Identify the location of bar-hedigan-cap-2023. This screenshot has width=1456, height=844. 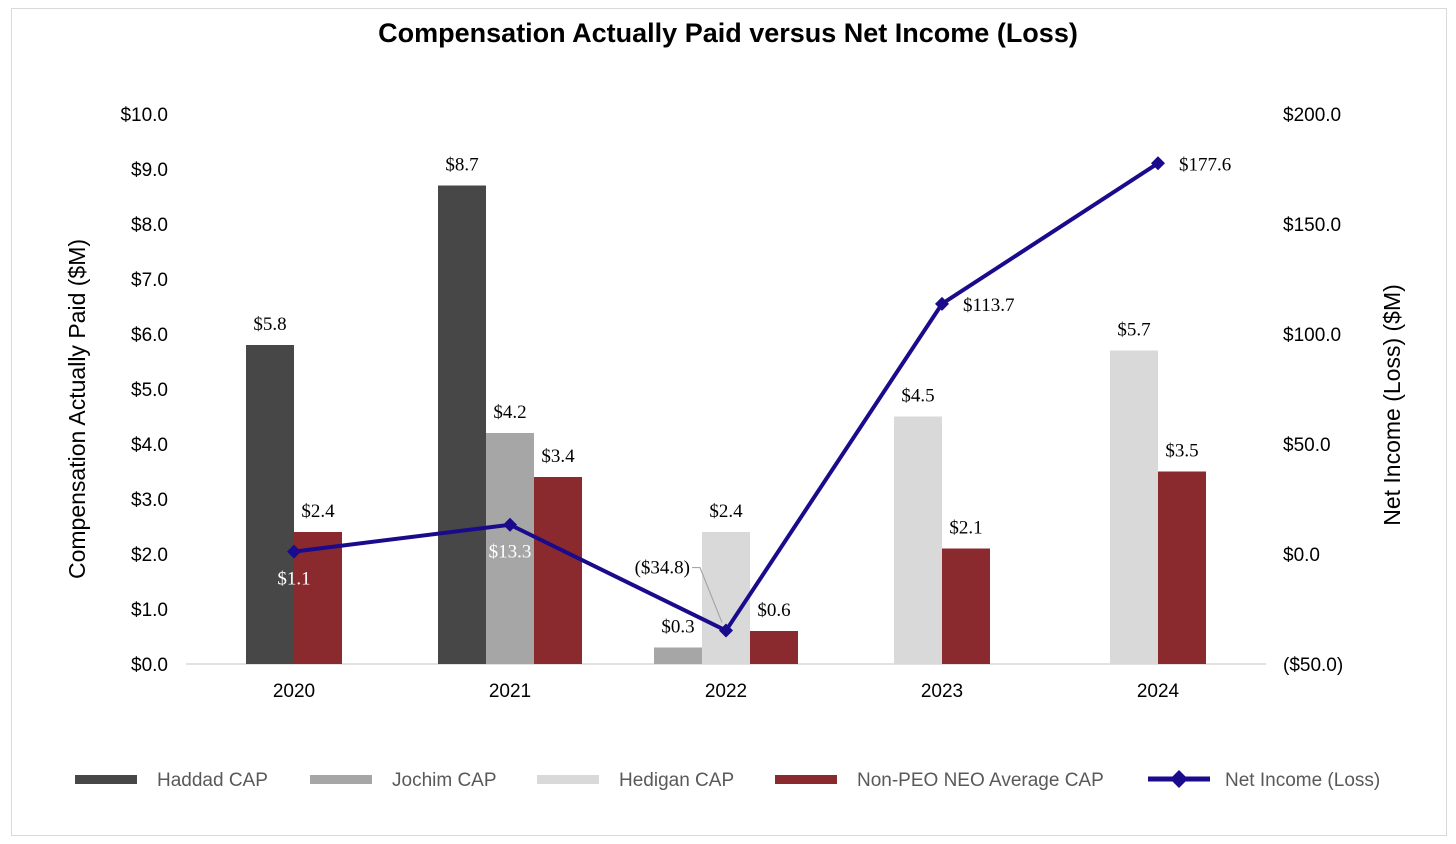
(918, 540).